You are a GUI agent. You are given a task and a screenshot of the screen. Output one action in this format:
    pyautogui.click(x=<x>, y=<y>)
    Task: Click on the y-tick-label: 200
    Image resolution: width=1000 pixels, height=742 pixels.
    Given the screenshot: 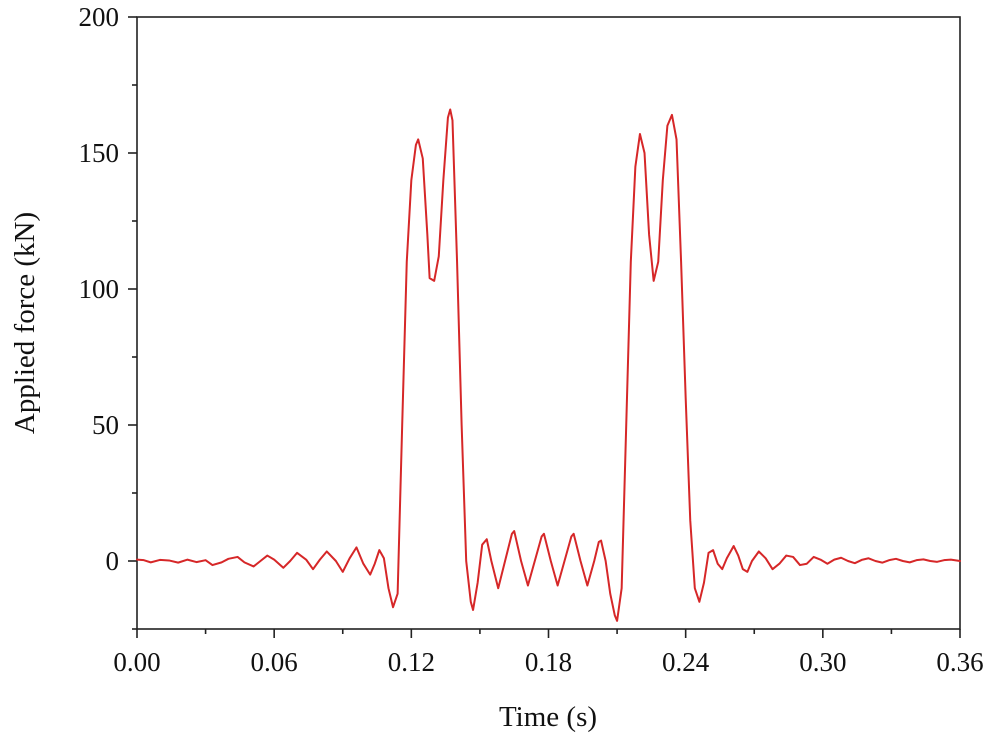 What is the action you would take?
    pyautogui.click(x=99, y=17)
    